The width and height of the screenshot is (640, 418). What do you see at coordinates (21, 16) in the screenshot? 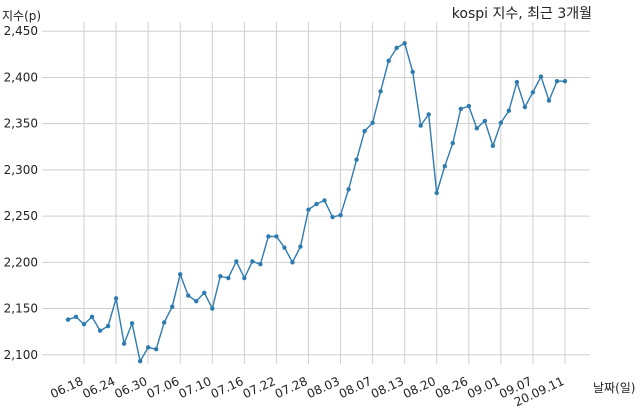
I see `y-axis-title: 지수(p)` at bounding box center [21, 16].